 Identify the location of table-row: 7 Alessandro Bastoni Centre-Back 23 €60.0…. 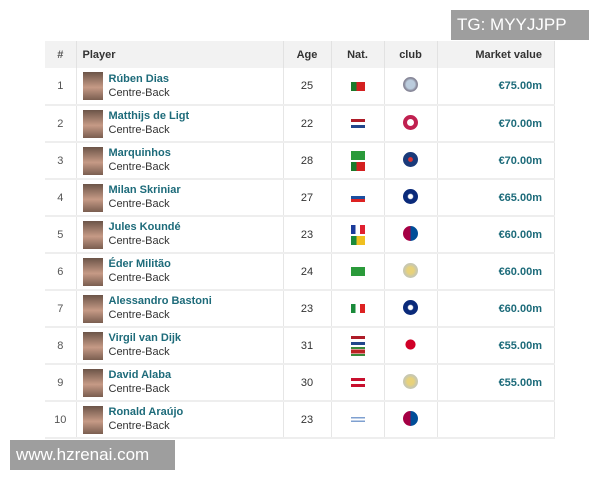
(300, 309).